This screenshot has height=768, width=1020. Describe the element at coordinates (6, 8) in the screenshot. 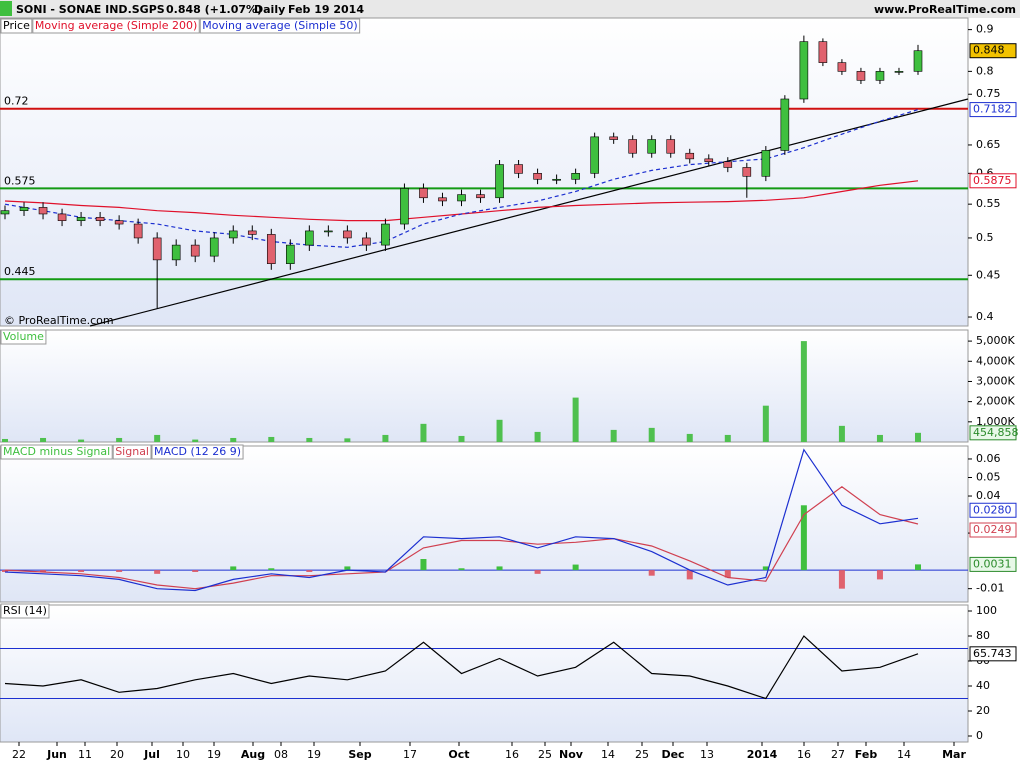

I see `logo` at that location.